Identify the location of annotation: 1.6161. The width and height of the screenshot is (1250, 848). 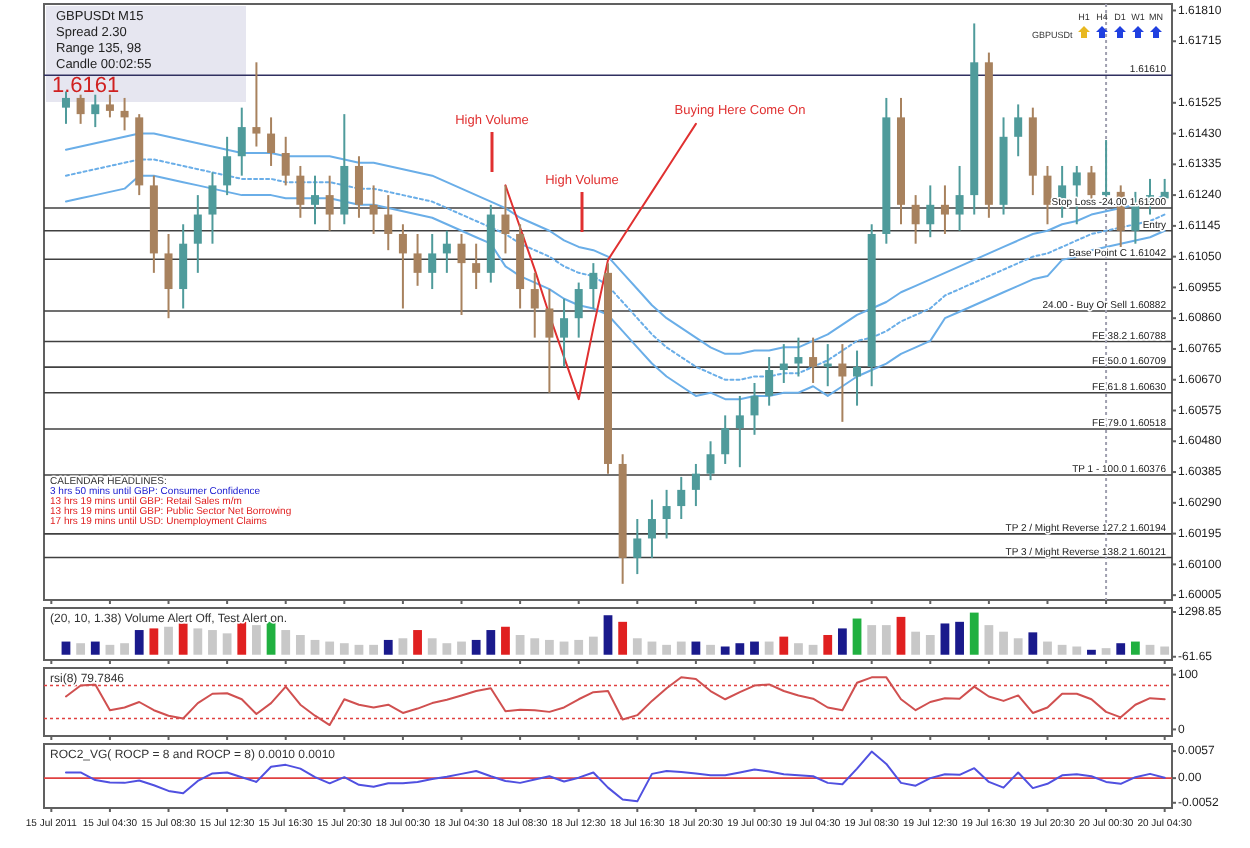
(86, 86).